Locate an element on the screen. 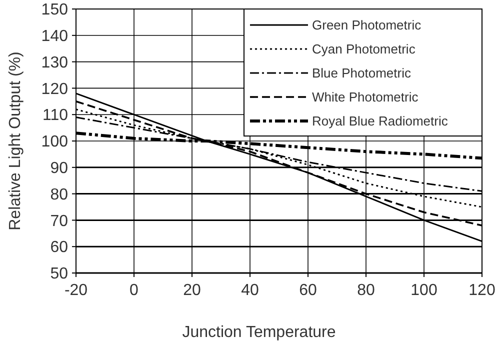 The width and height of the screenshot is (500, 349). y-tick-label: 90 is located at coordinates (59, 168).